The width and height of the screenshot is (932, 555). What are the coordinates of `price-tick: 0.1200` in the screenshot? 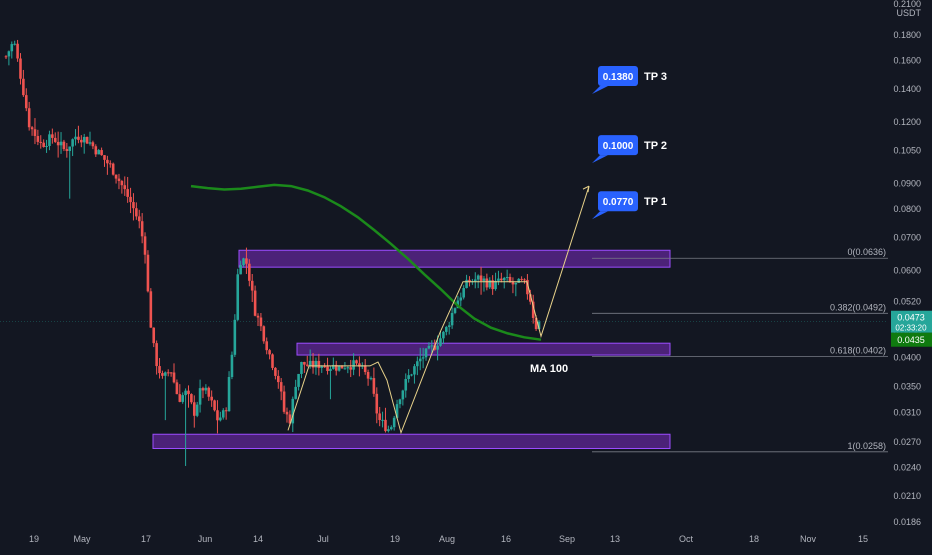 It's located at (907, 122).